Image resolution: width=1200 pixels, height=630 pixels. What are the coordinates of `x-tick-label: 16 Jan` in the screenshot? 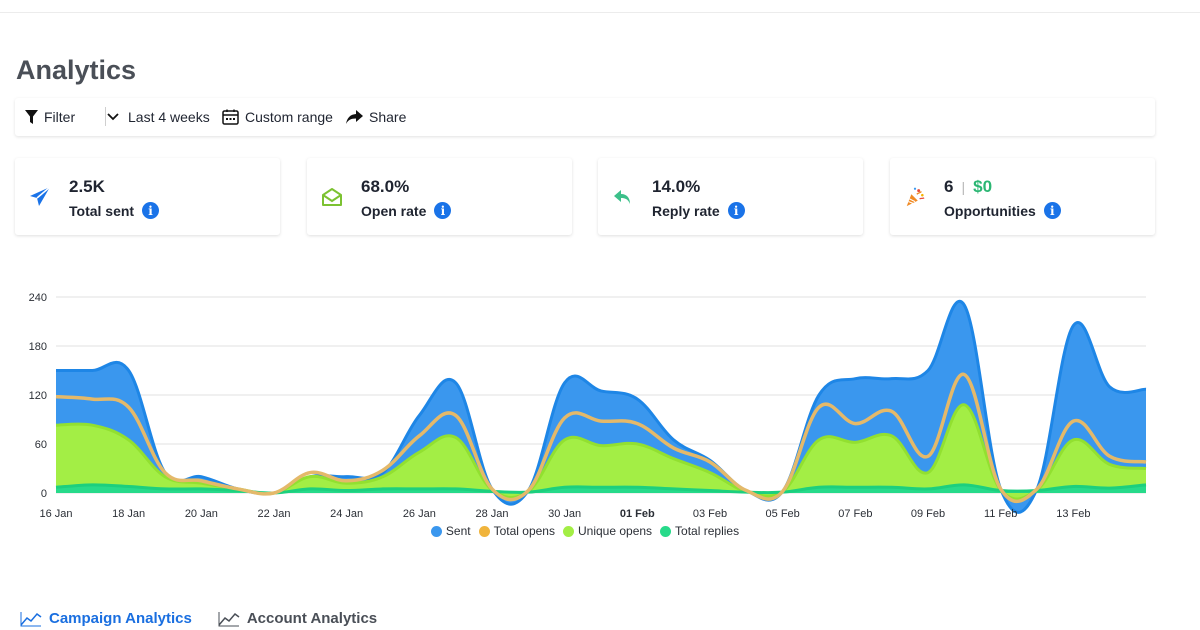 It's located at (55, 514).